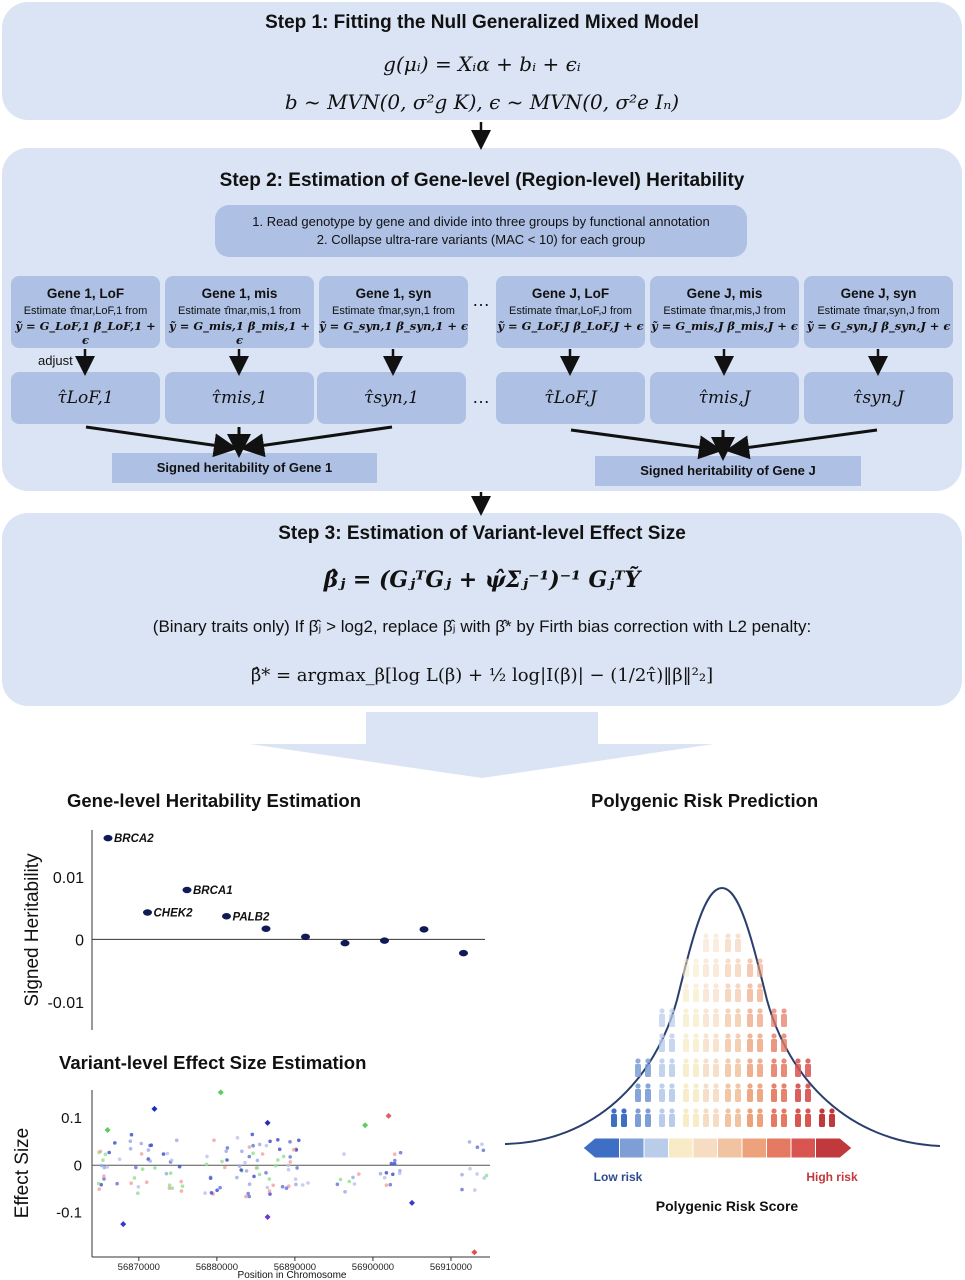  Describe the element at coordinates (482, 745) in the screenshot. I see `big-down-arrow` at that location.